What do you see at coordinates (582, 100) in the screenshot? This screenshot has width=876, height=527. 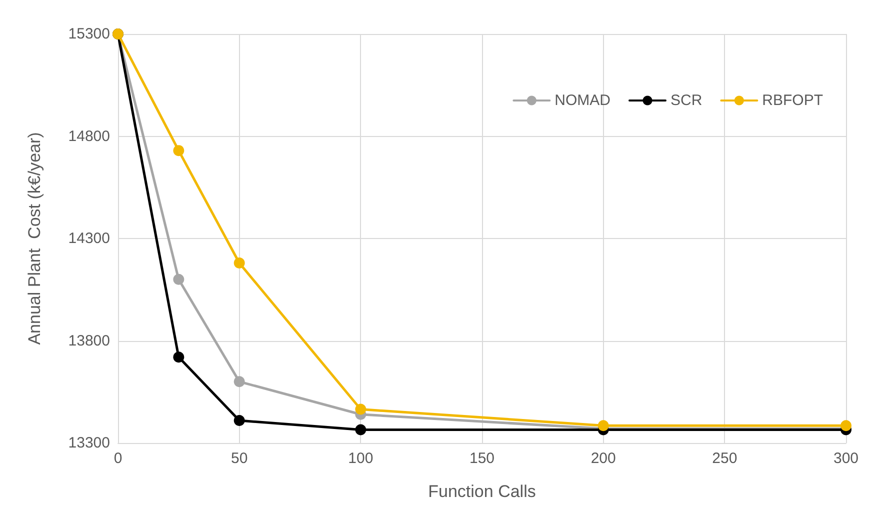 I see `legend-label: NOMAD` at bounding box center [582, 100].